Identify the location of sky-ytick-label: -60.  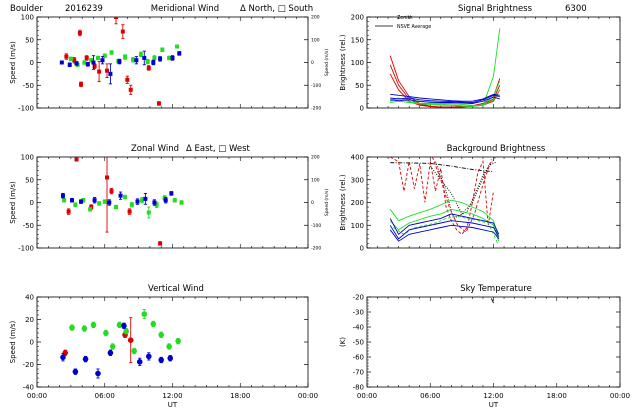
(358, 358).